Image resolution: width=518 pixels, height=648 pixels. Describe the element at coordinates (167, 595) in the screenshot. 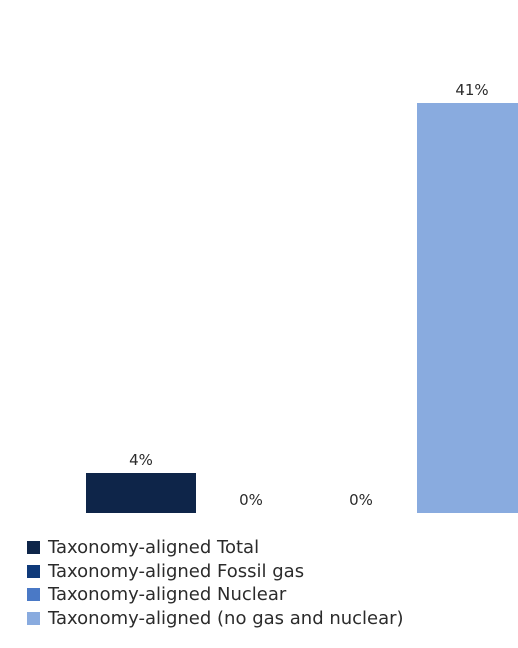

I see `legend-label-3: Taxonomy-aligned Nuclear` at that location.